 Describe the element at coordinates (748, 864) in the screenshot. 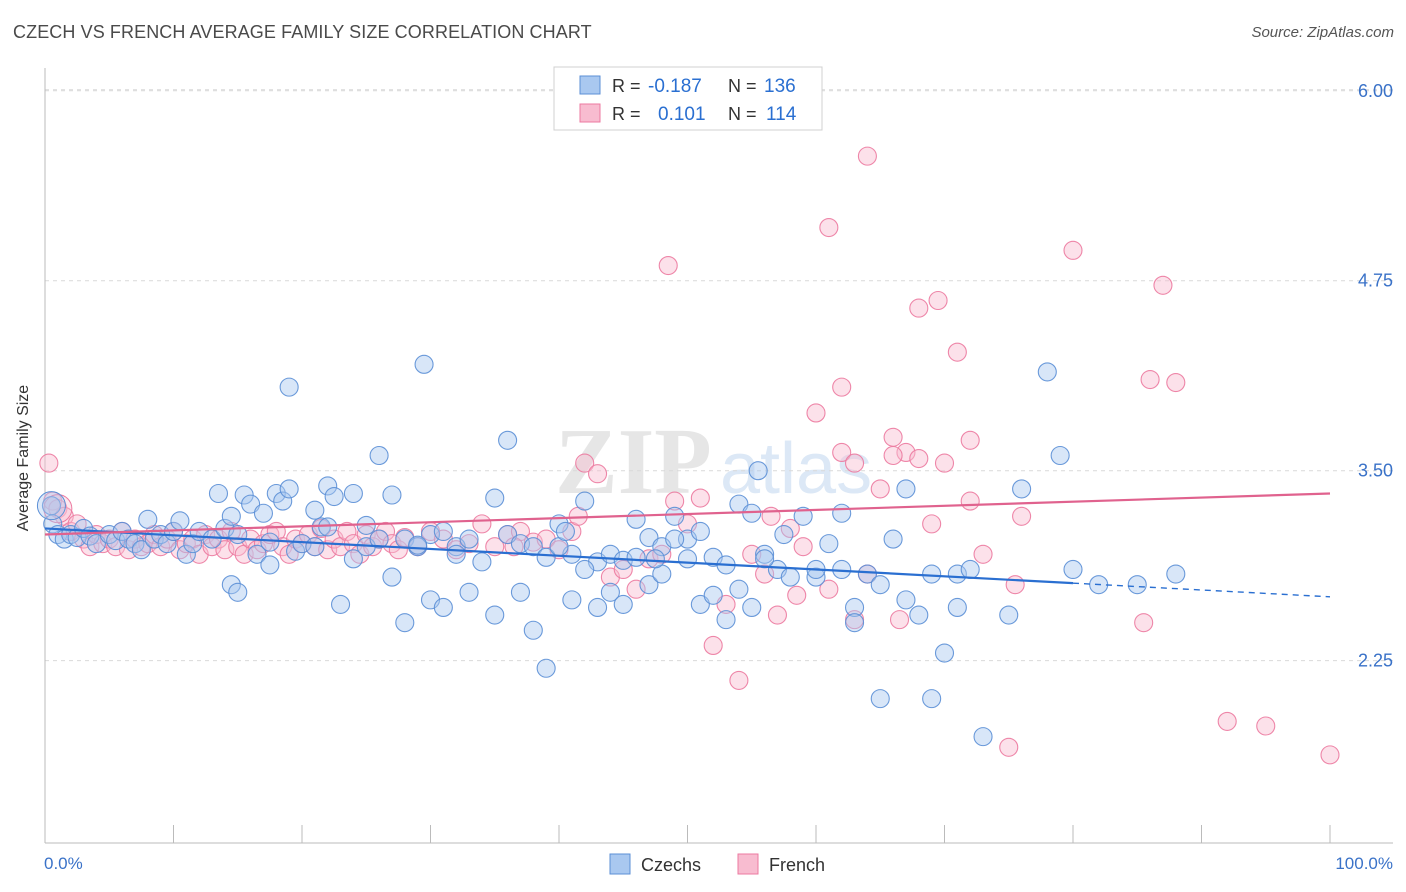

I see `bottom-legend-swatch-french` at that location.